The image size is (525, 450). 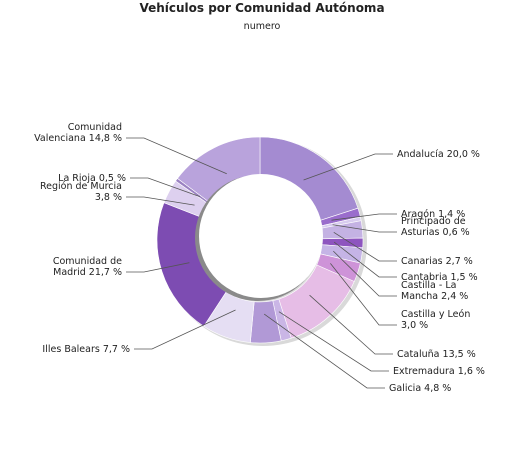 What do you see at coordinates (86, 349) in the screenshot?
I see `slice-label: Illes Balears 7,7 %` at bounding box center [86, 349].